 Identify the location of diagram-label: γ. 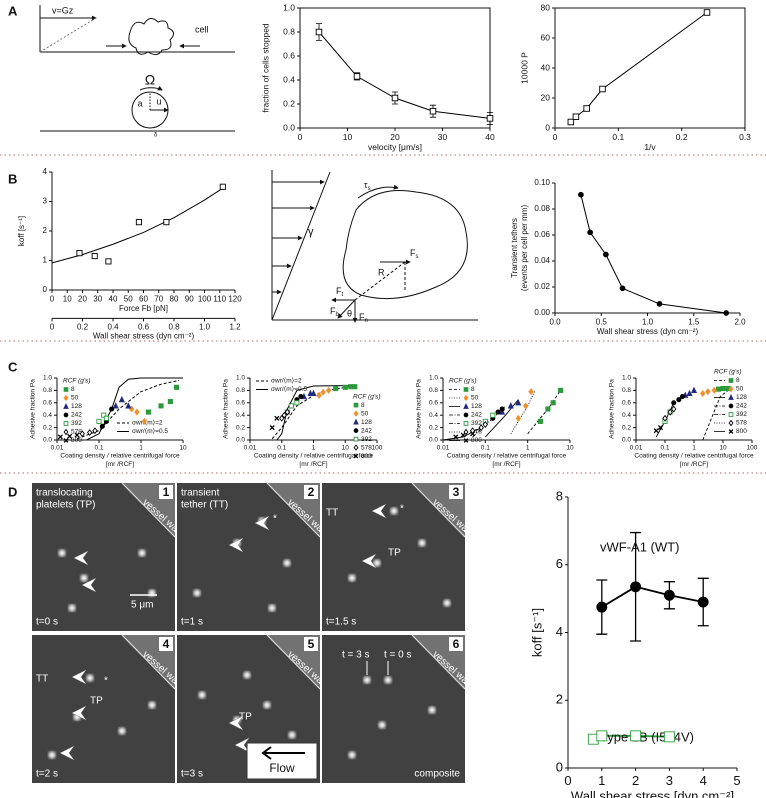
(311, 232).